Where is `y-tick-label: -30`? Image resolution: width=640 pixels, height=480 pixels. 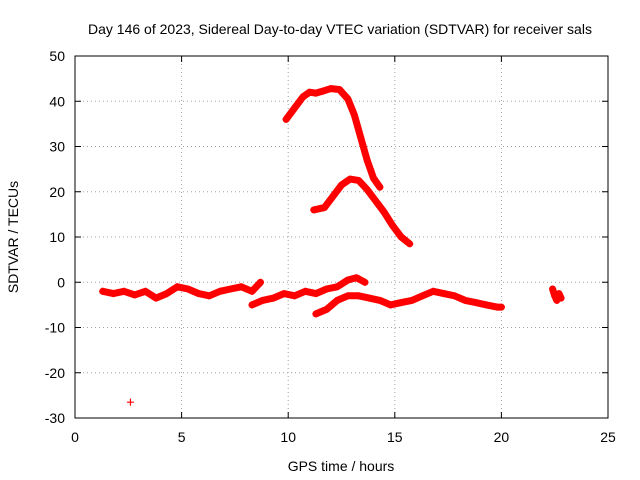
y-tick-label: -30 is located at coordinates (55, 418).